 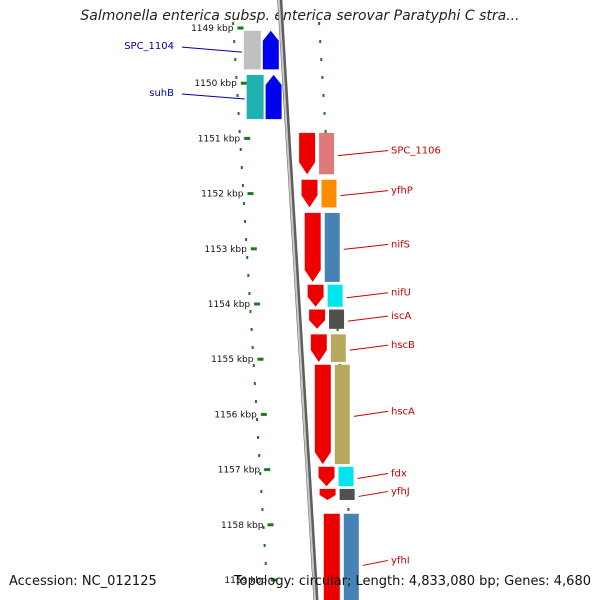 What do you see at coordinates (403, 345) in the screenshot?
I see `gene-label: hscB` at bounding box center [403, 345].